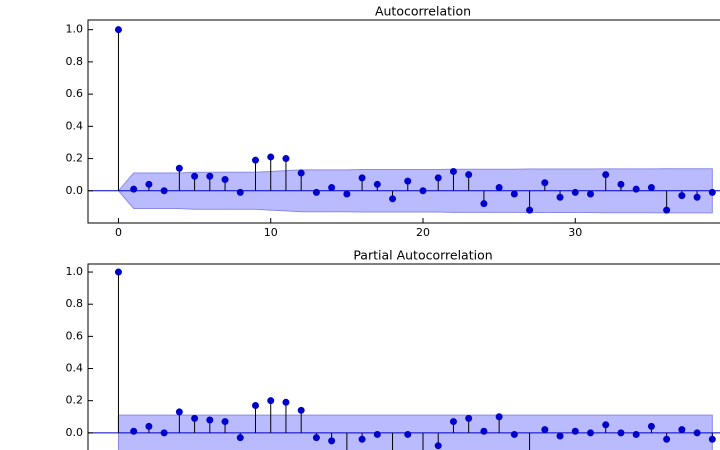 The image size is (720, 450). I want to click on x-tick-label: 30, so click(575, 232).